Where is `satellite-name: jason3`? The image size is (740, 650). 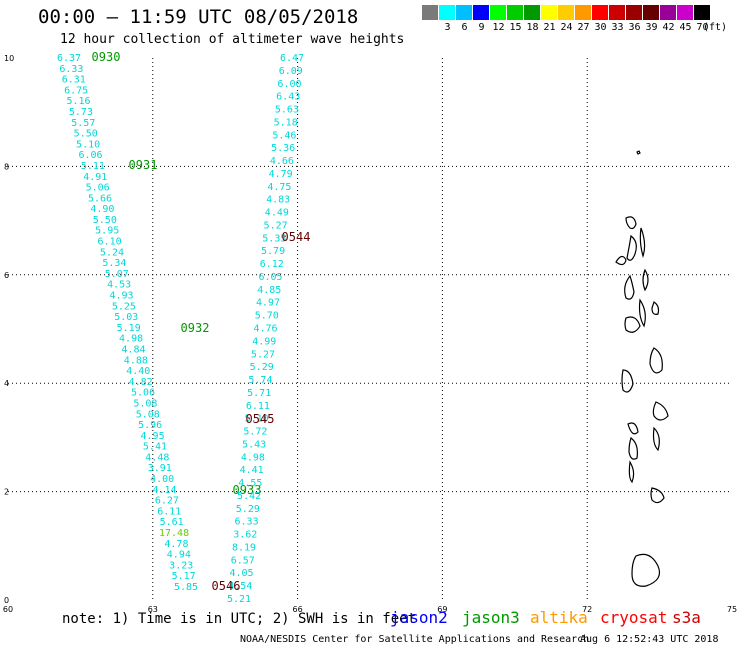
satellite-name: jason3 is located at coordinates (491, 617).